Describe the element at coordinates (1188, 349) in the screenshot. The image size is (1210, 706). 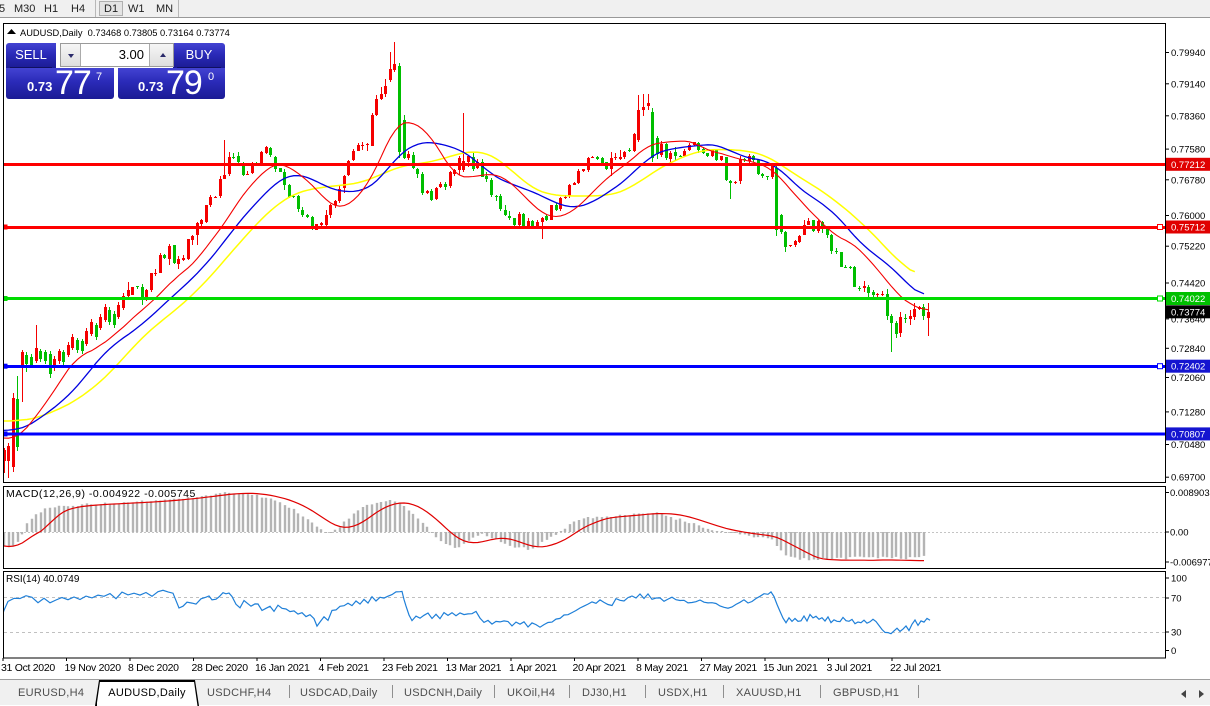
I see `svg-text: 0.72840` at that location.